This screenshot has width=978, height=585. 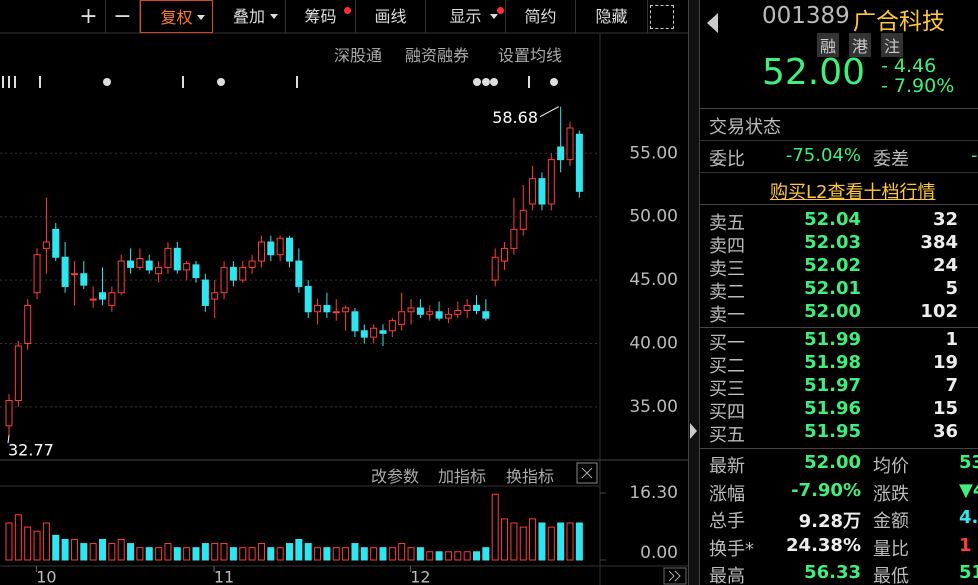 What do you see at coordinates (832, 462) in the screenshot?
I see `stat-value: 52.00` at bounding box center [832, 462].